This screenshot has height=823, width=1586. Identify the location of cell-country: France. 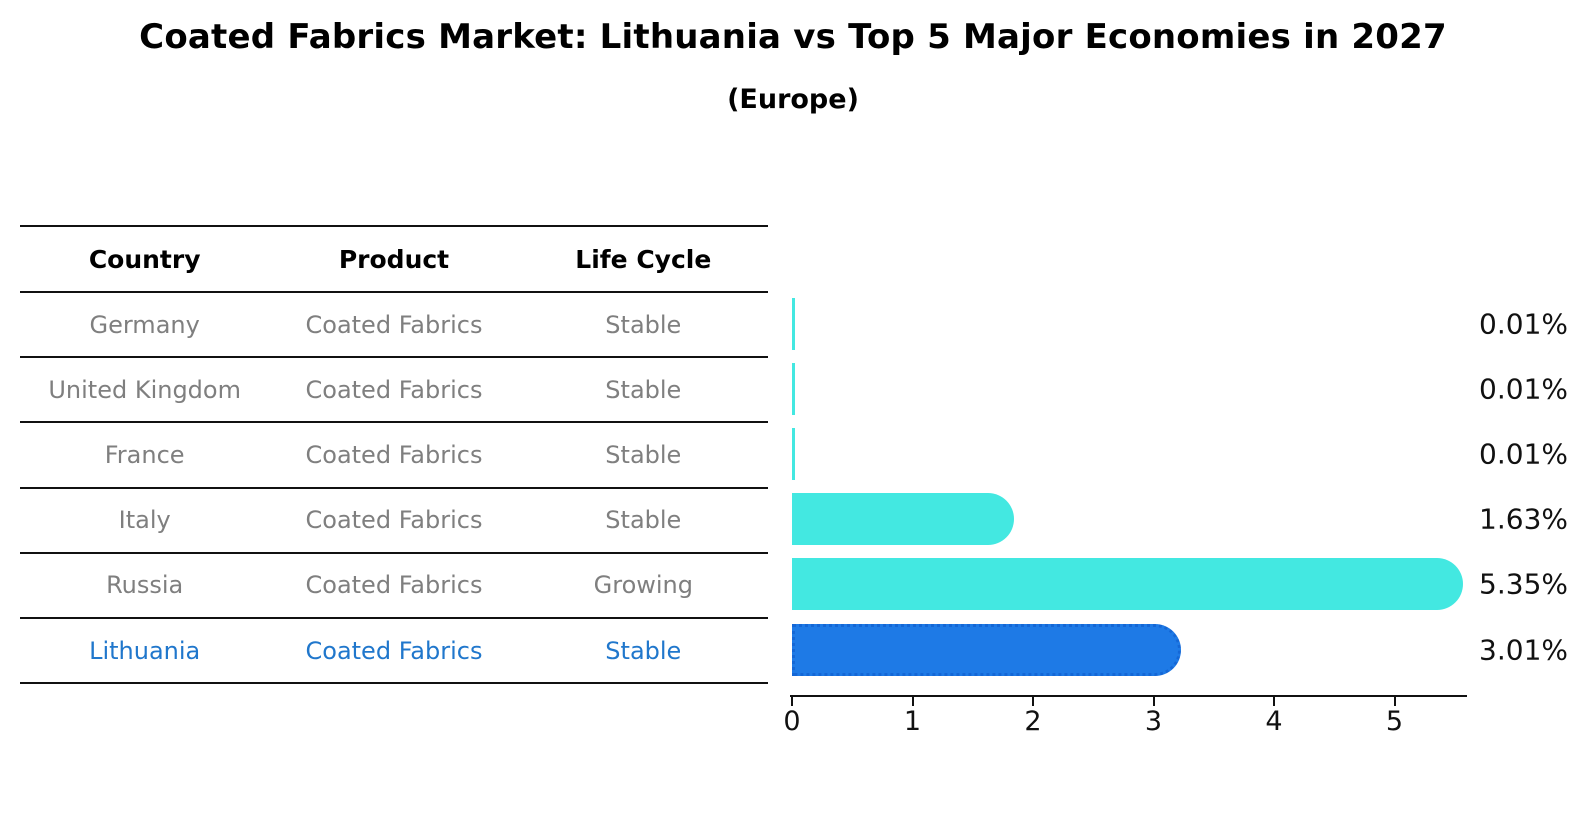
(144, 454).